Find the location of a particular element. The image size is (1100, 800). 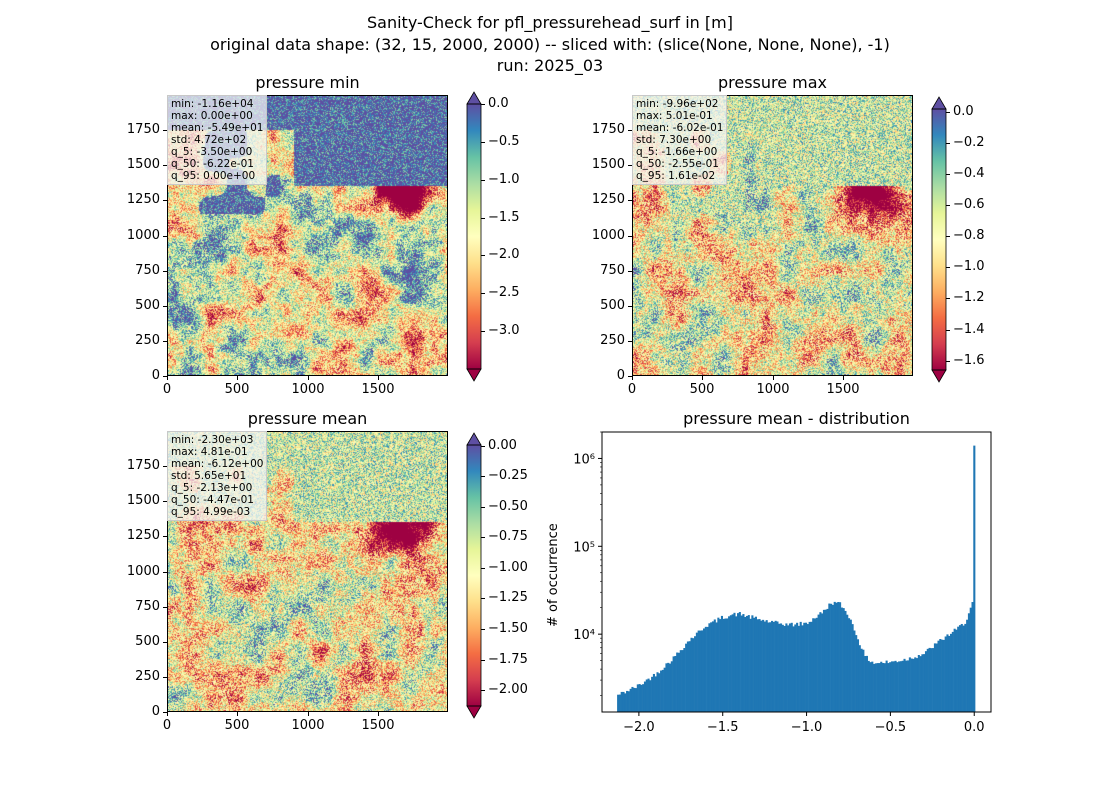

stats-line: q_95: 0.00e+00 is located at coordinates (213, 176).